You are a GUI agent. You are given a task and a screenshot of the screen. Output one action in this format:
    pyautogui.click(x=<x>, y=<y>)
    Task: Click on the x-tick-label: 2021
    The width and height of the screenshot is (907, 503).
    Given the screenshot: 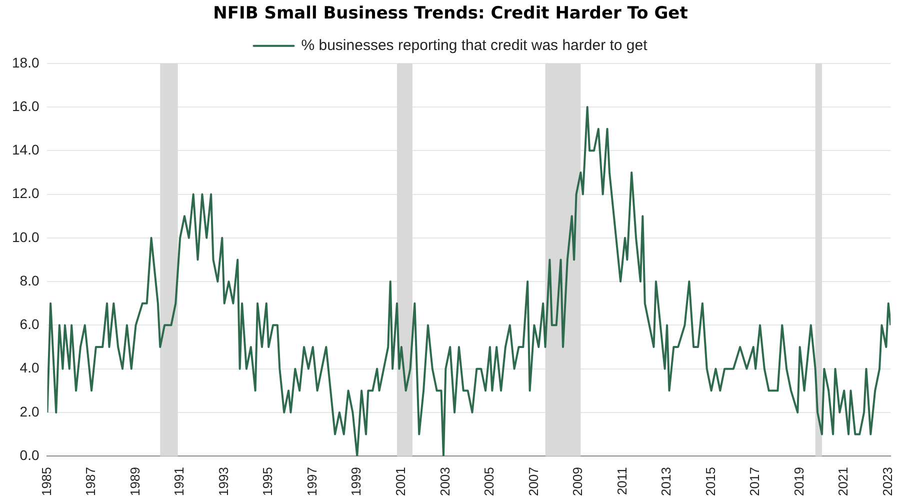 What is the action you would take?
    pyautogui.click(x=843, y=481)
    